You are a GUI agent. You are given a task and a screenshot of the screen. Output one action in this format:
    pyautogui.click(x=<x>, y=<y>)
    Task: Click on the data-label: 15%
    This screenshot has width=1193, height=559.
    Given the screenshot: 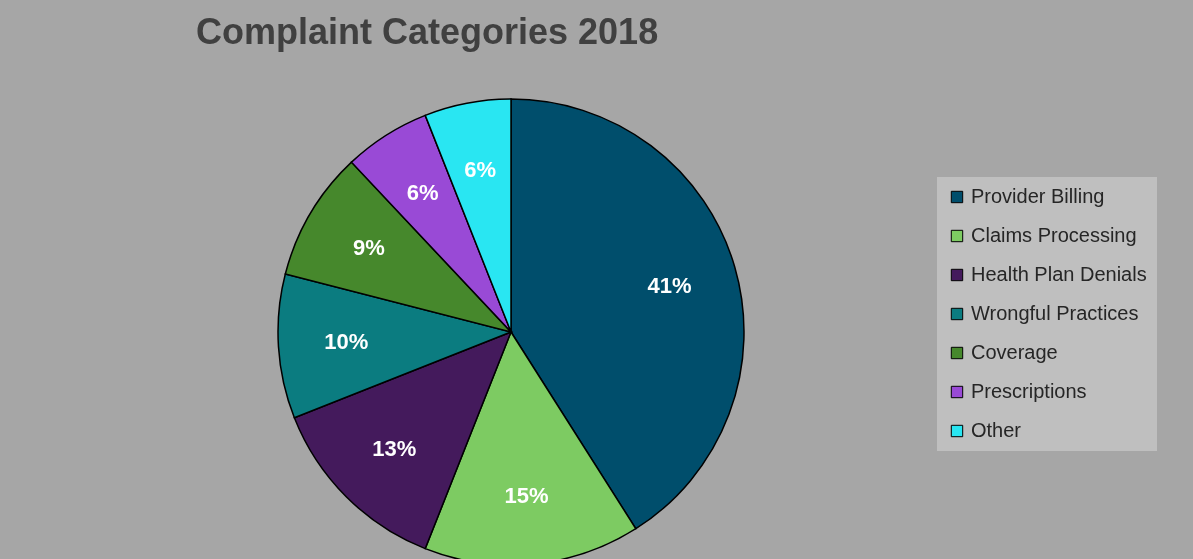 What is the action you would take?
    pyautogui.click(x=526, y=496)
    